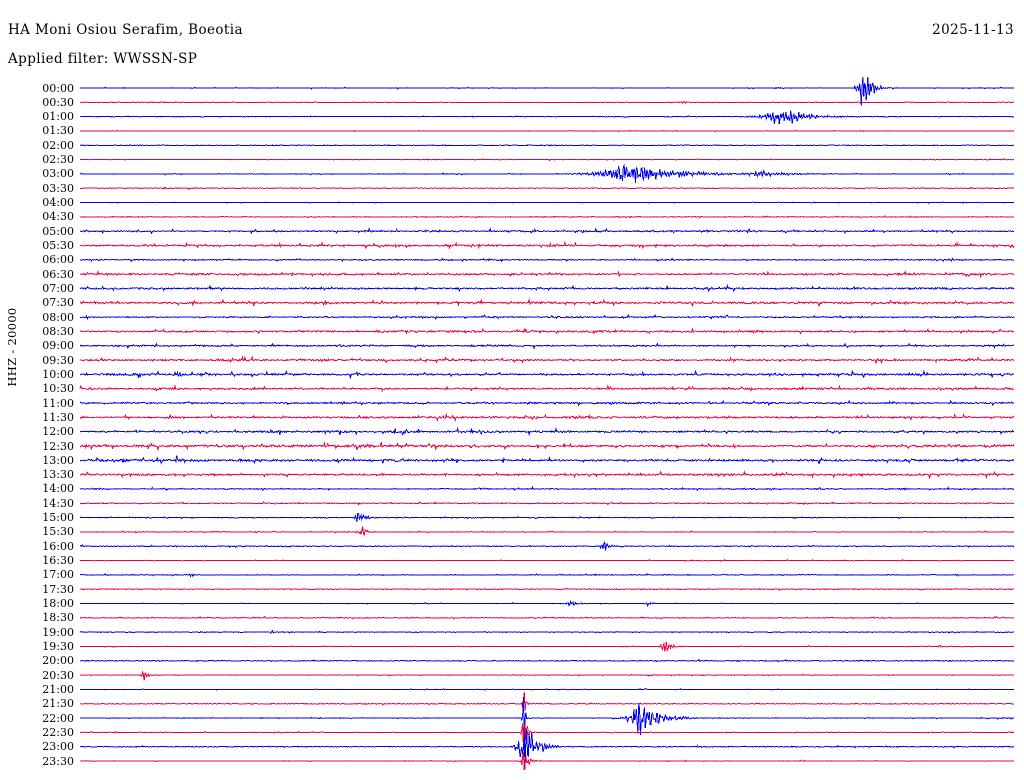 The width and height of the screenshot is (1024, 780). Describe the element at coordinates (973, 30) in the screenshot. I see `date-label: 2025-11-13` at that location.